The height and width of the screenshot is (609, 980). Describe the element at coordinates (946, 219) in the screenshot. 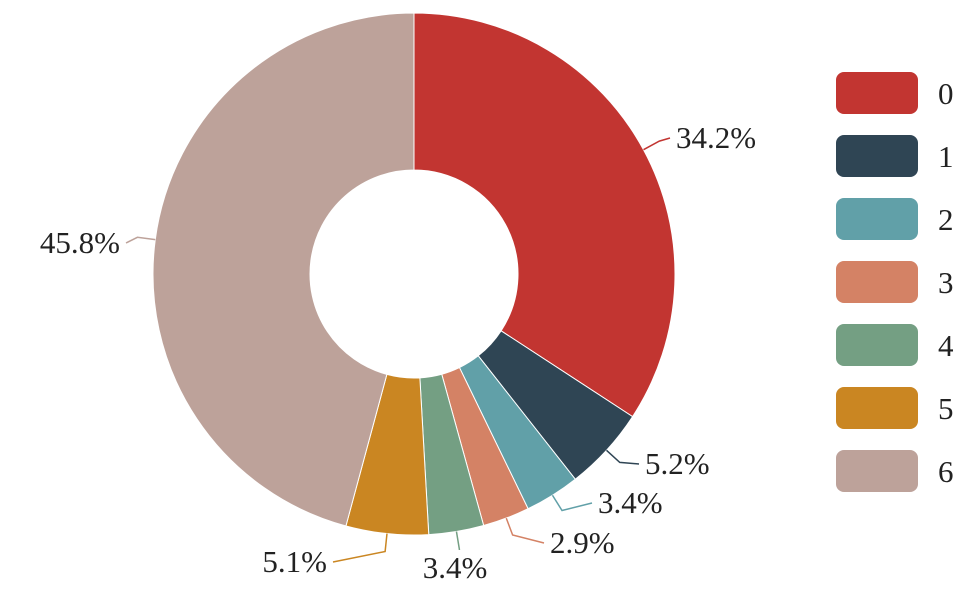

I see `legend-label-2: 2` at that location.